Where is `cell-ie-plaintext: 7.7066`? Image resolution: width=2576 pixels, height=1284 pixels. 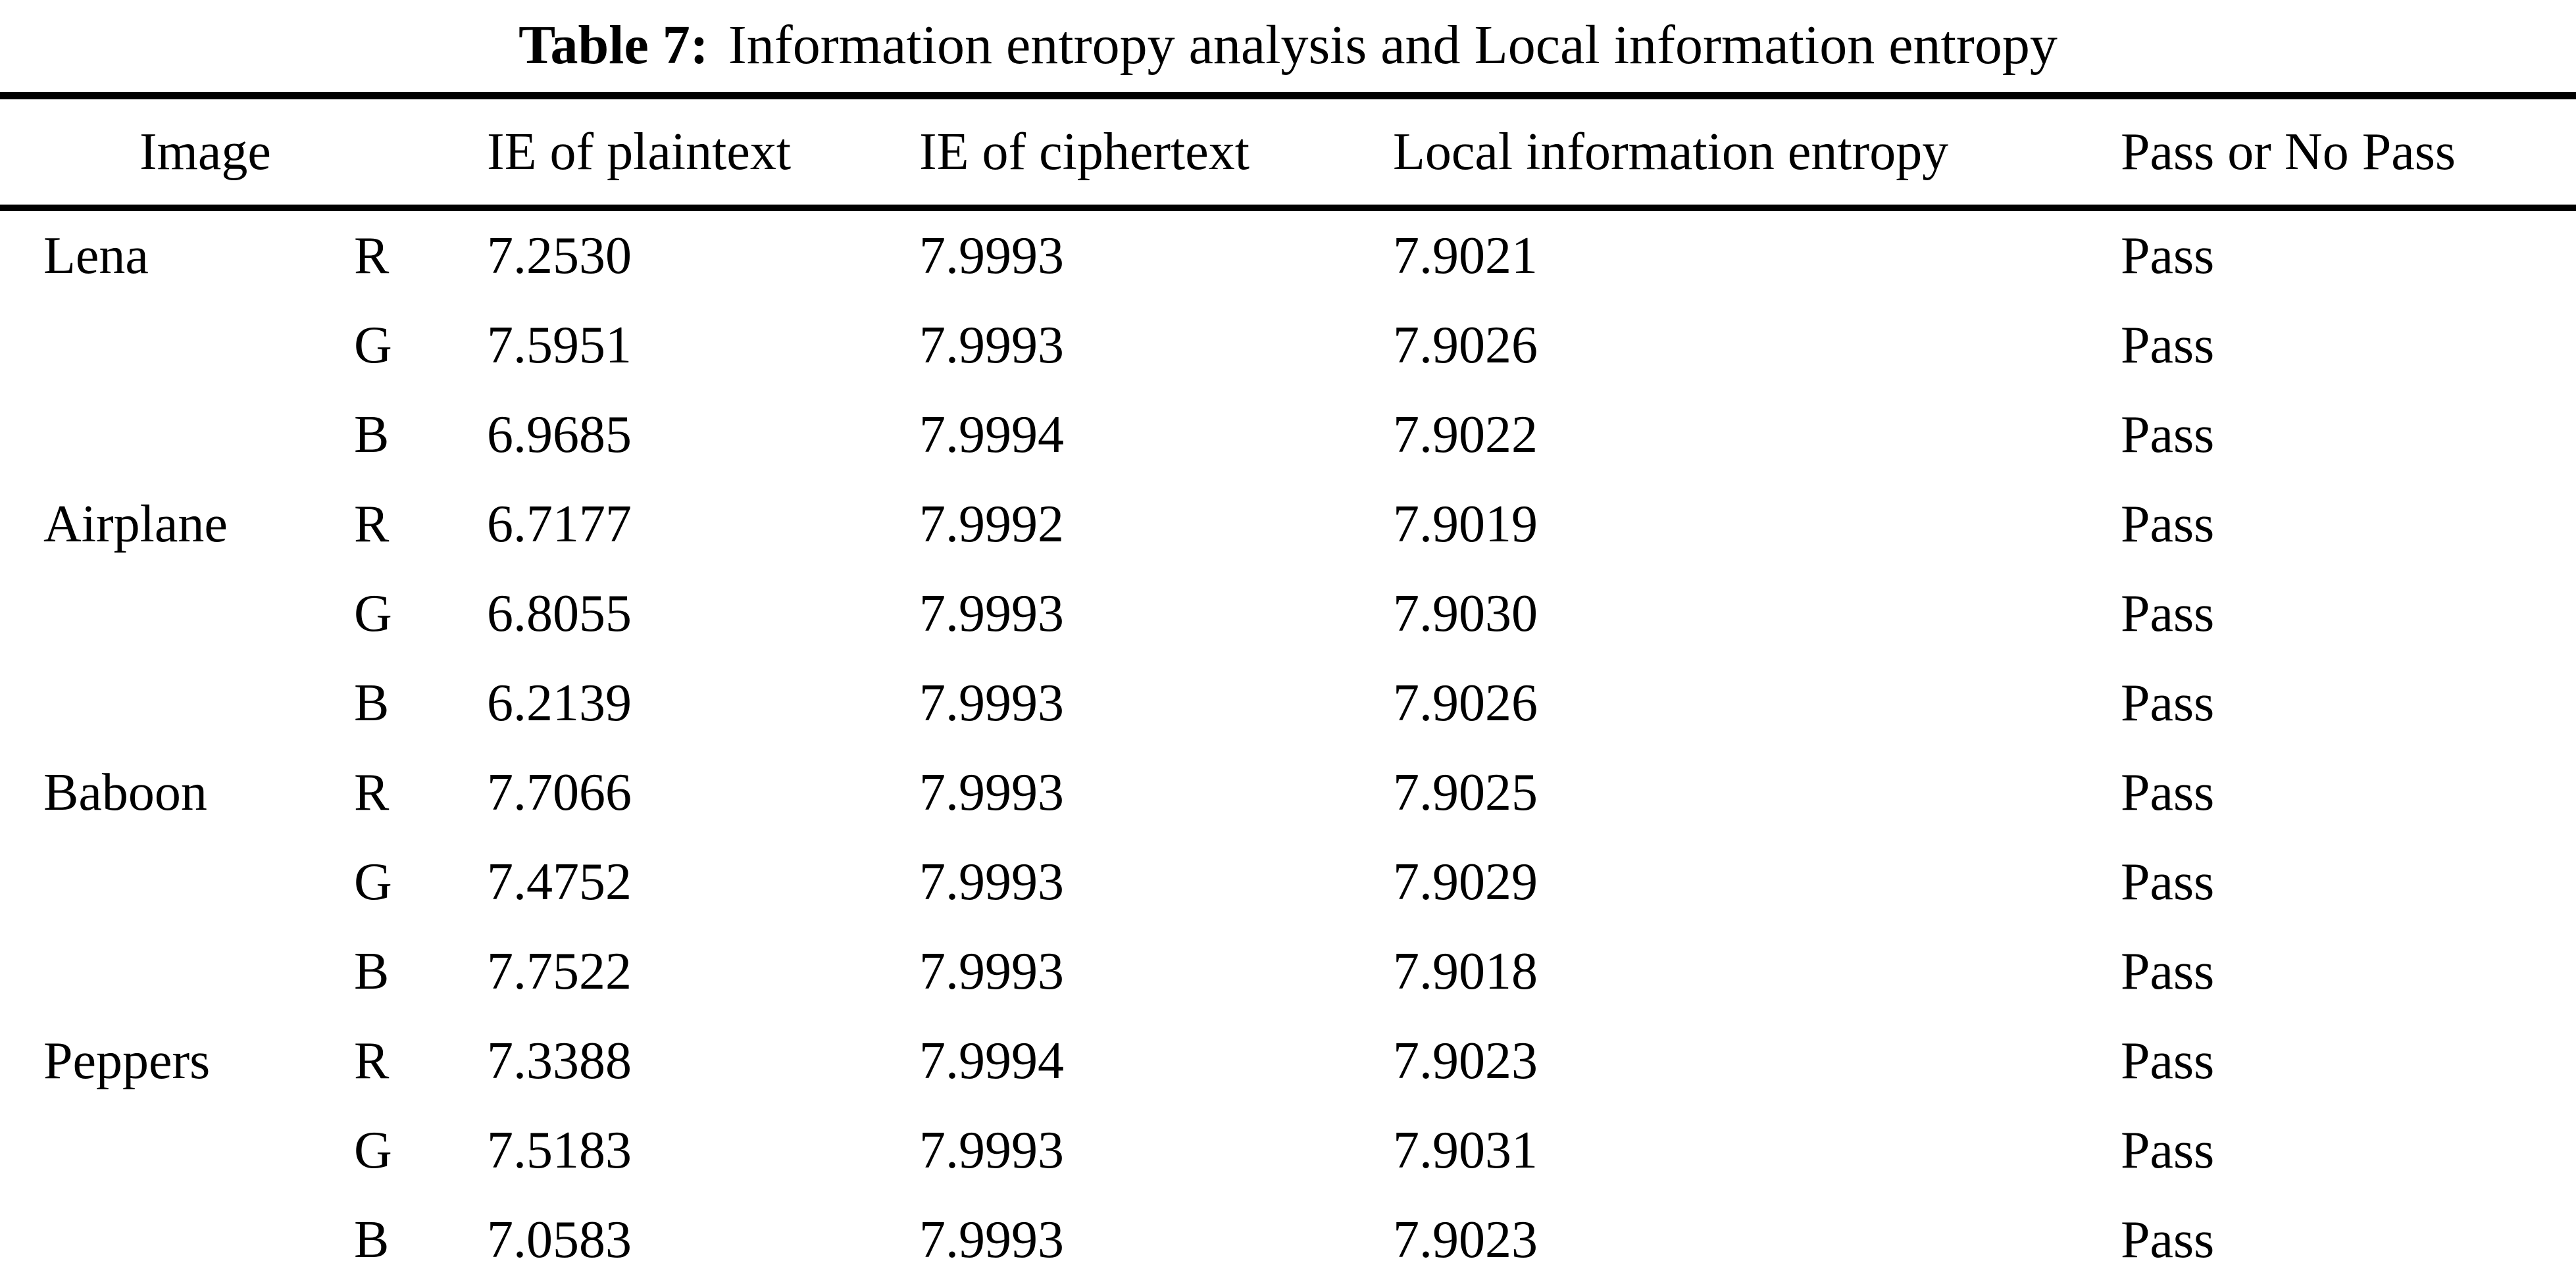 cell-ie-plaintext: 7.7066 is located at coordinates (559, 792).